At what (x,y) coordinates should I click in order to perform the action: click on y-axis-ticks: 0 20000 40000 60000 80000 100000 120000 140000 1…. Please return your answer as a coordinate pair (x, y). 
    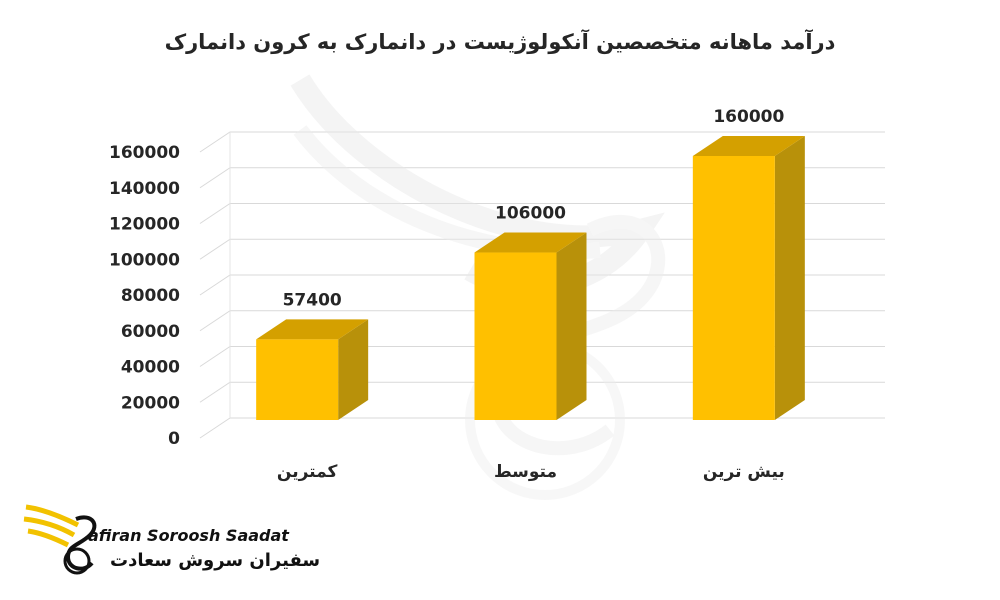
    Looking at the image, I should click on (144, 296).